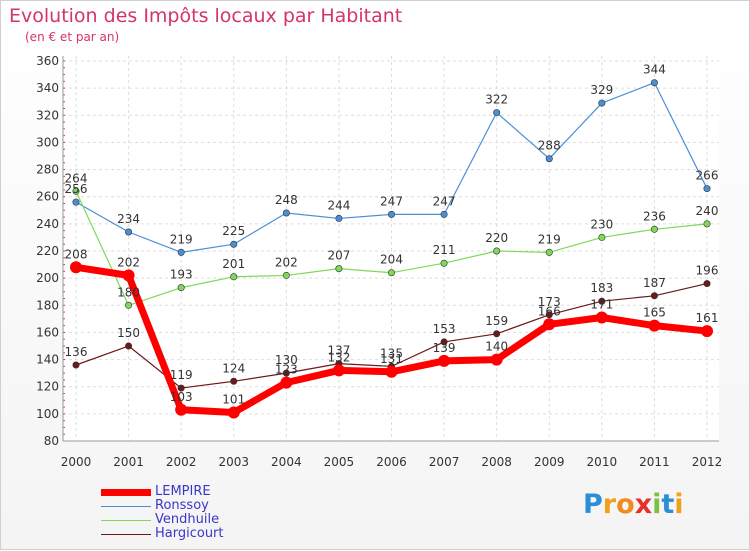 This screenshot has height=551, width=750. Describe the element at coordinates (601, 288) in the screenshot. I see `data-label: 183` at that location.